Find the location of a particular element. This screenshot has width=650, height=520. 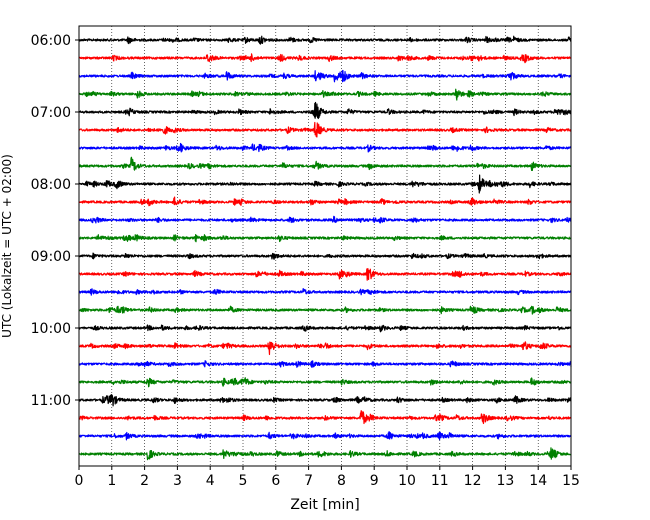

y-tick-label: 08:00 is located at coordinates (51, 185).